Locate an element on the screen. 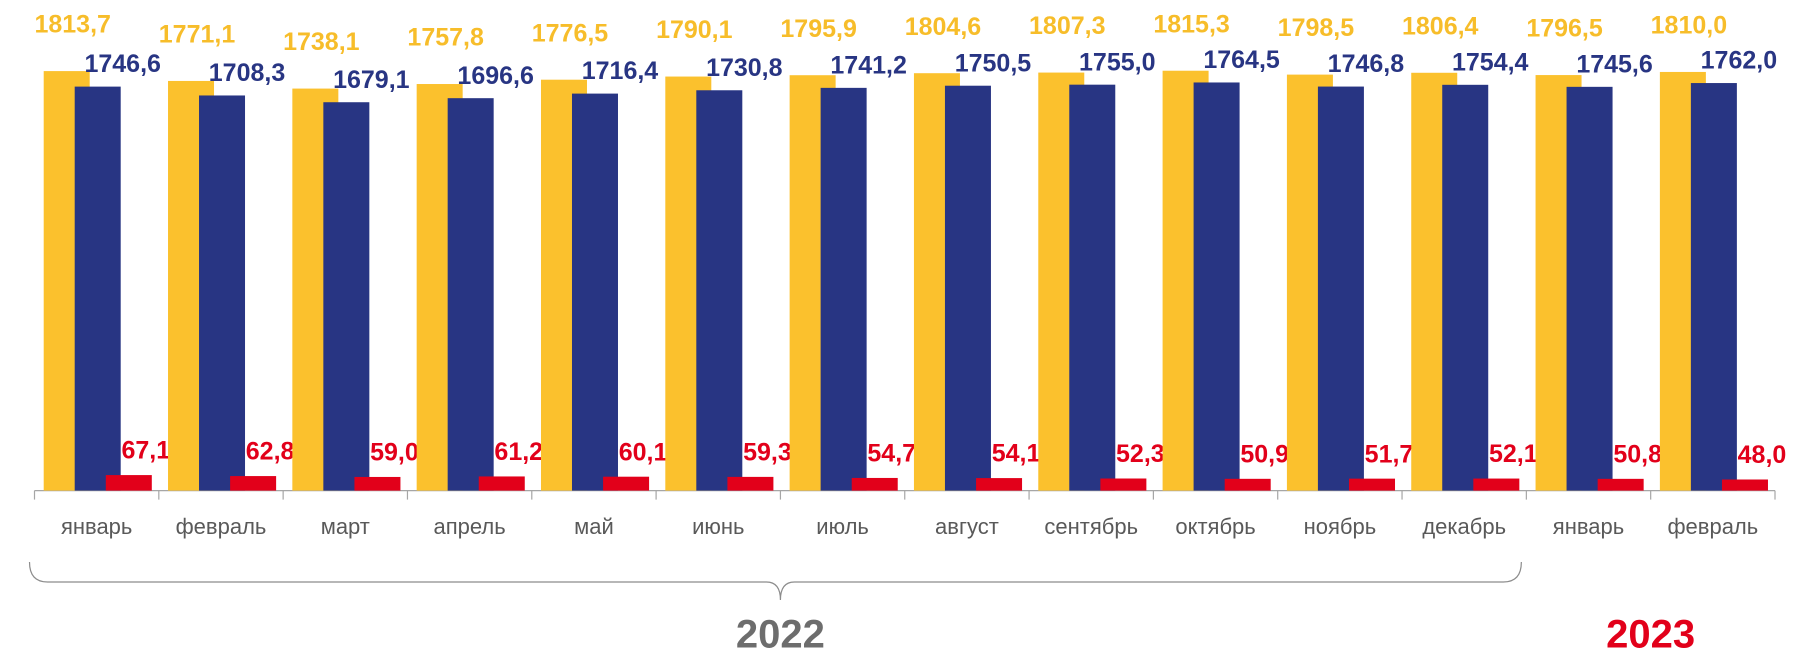 The width and height of the screenshot is (1802, 658). value-label: 1762,0 is located at coordinates (1739, 61).